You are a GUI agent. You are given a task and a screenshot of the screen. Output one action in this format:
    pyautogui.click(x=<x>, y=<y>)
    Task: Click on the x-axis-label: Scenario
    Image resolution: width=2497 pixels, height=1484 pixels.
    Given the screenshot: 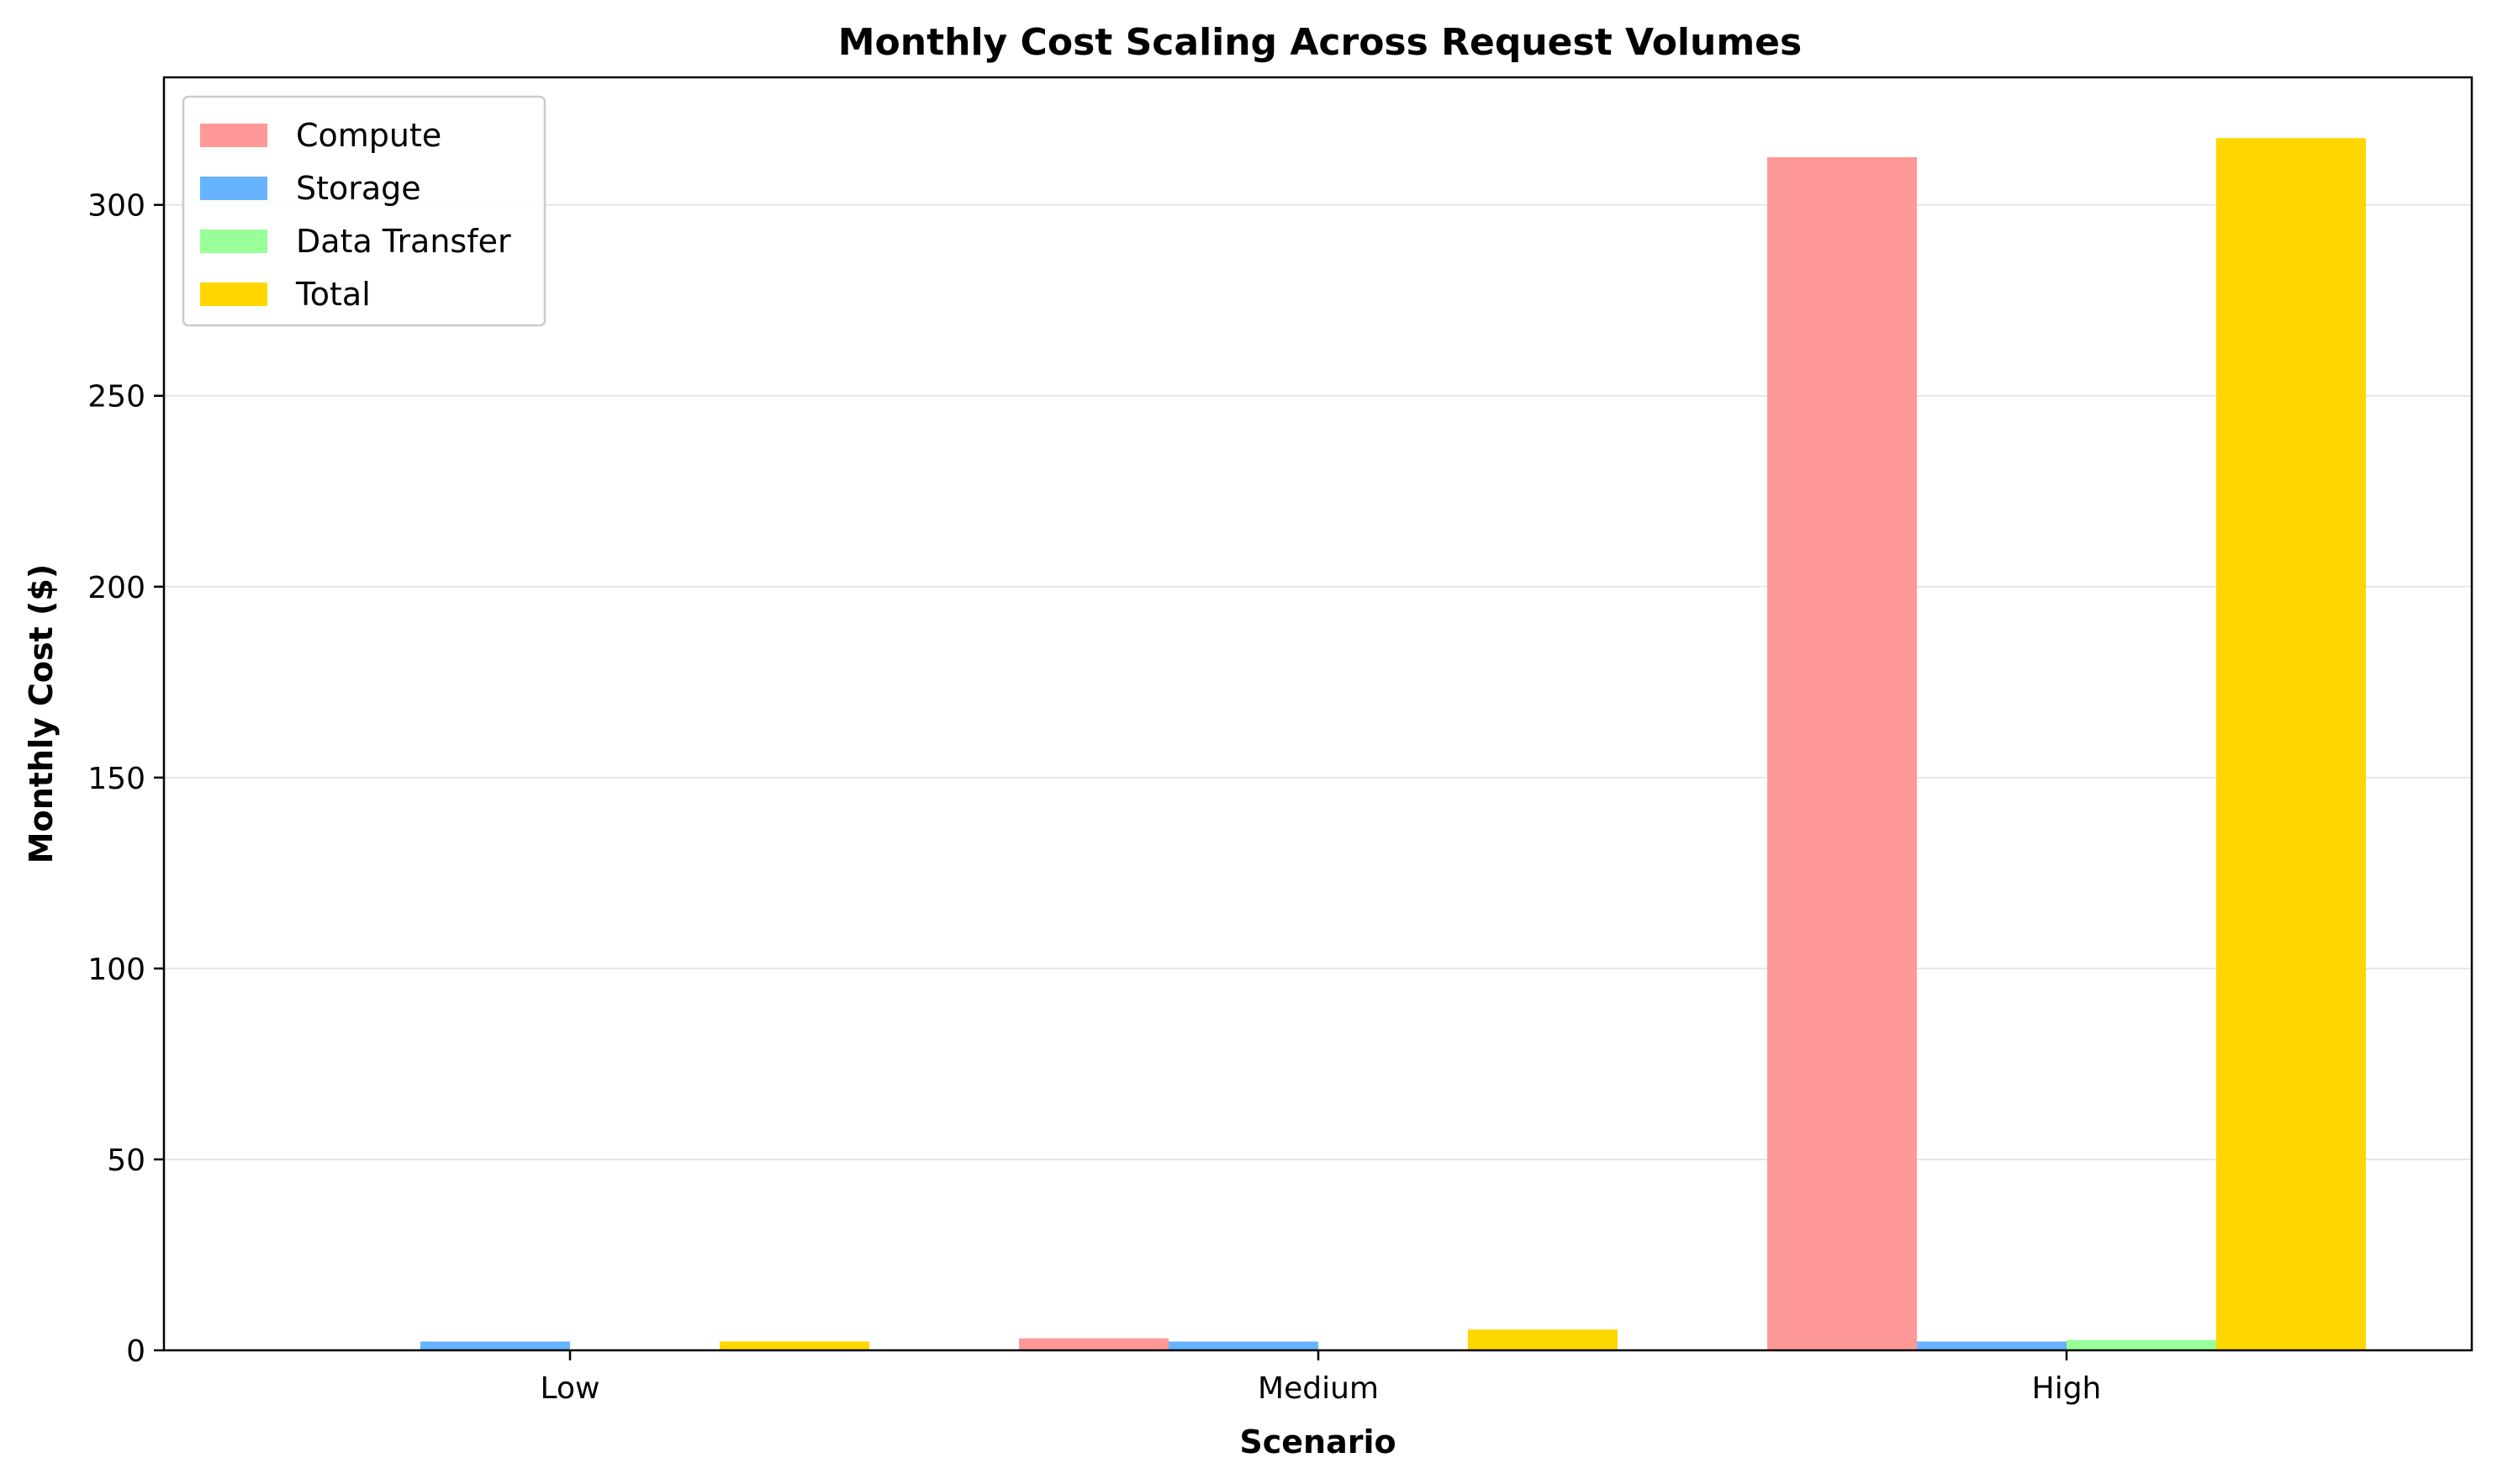 What is the action you would take?
    pyautogui.click(x=1317, y=1441)
    